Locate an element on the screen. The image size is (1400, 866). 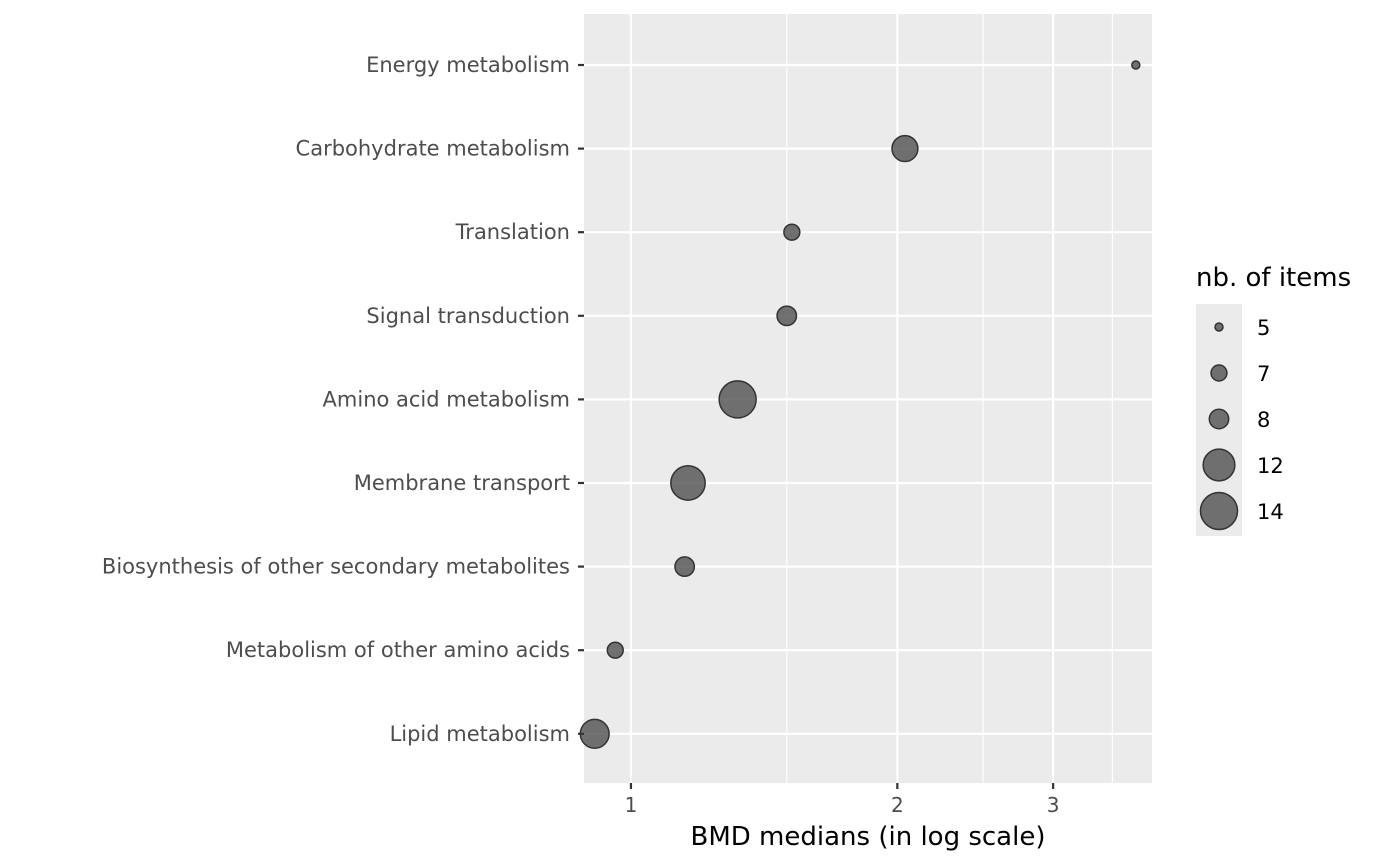
y-tick-label: Metabolism of other amino acids is located at coordinates (398, 650).